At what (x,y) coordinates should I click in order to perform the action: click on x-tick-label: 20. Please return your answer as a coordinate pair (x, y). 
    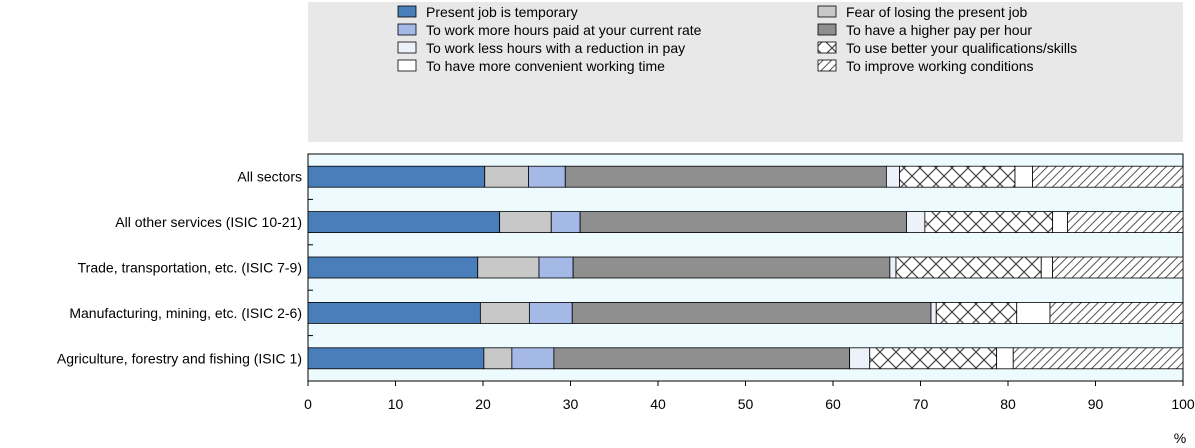
    Looking at the image, I should click on (483, 404).